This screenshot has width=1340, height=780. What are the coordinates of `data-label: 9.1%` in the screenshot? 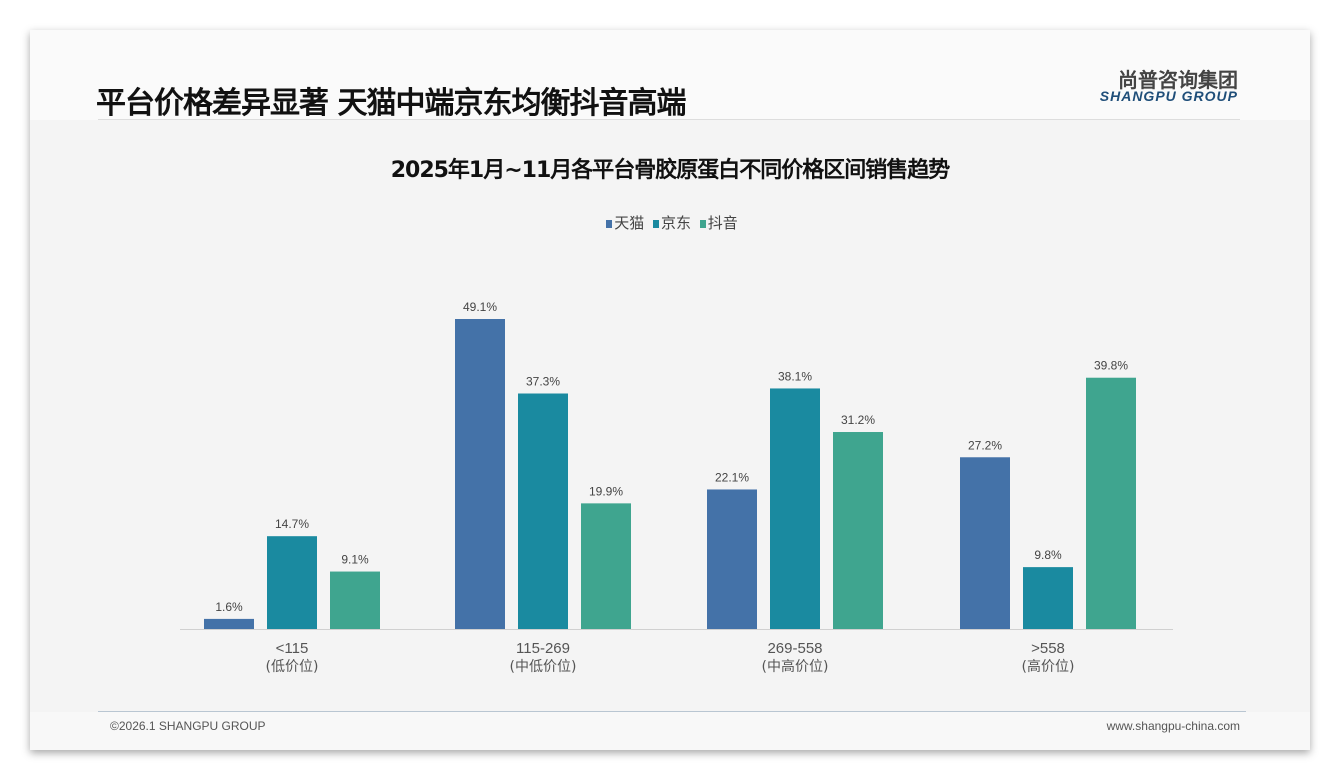 It's located at (355, 560).